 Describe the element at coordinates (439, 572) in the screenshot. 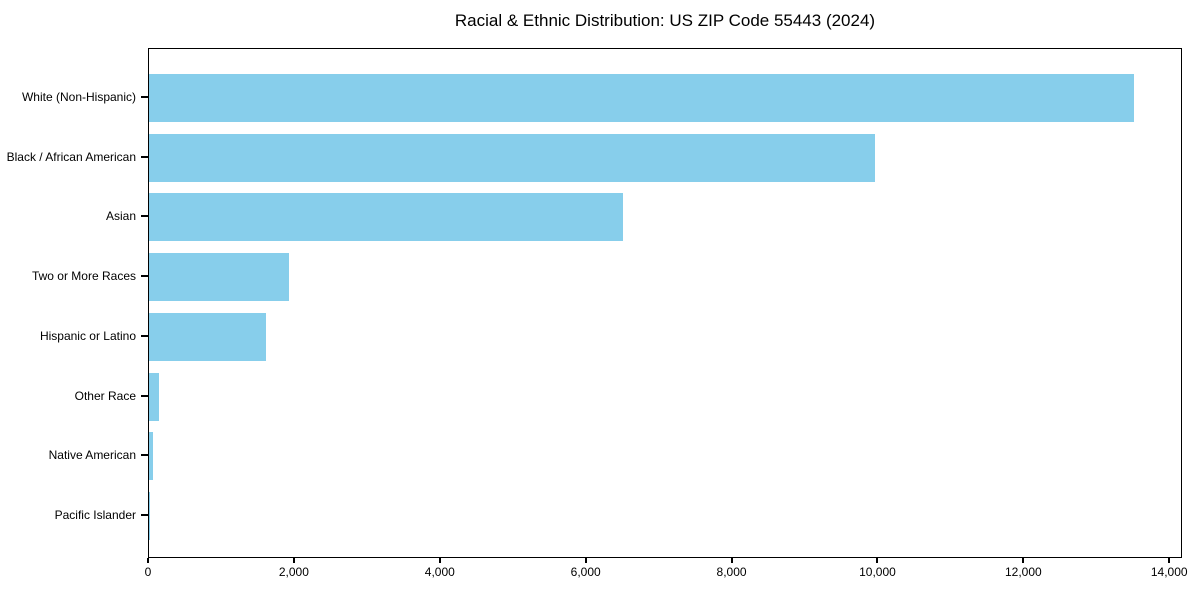

I see `x-tick-label: 4,000` at that location.